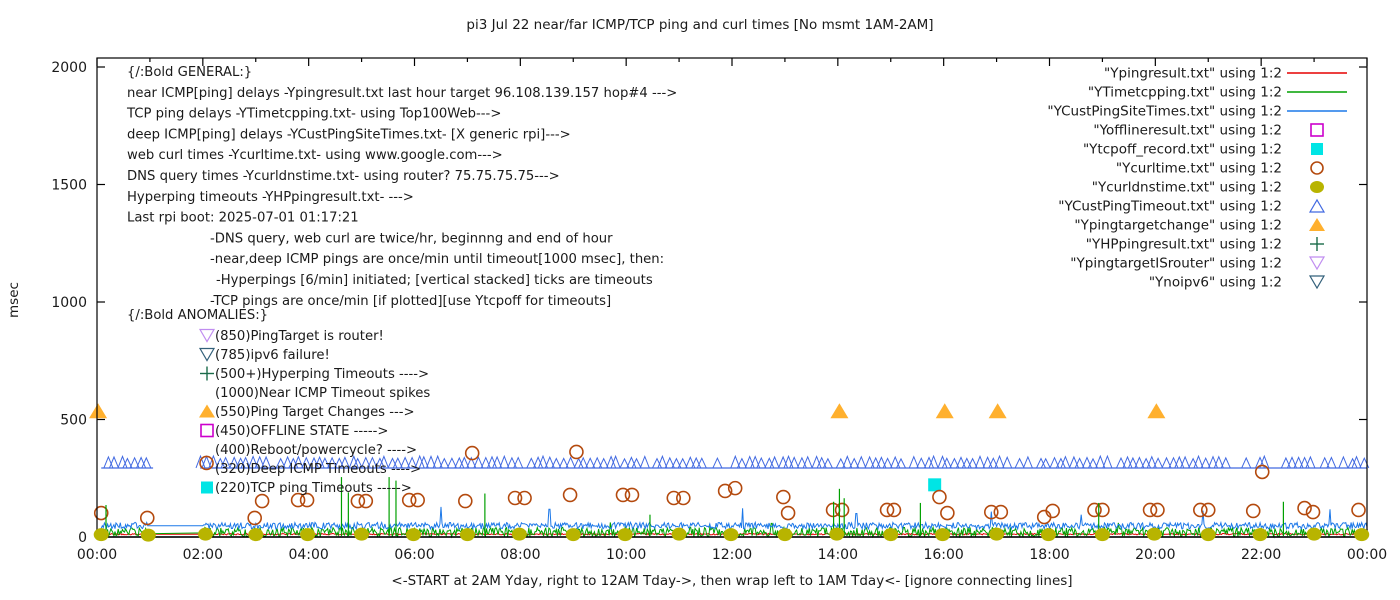 This screenshot has height=600, width=1400. I want to click on legend-item-4: "Ytcpoff_record.txt" using 1:2, so click(1203, 150).